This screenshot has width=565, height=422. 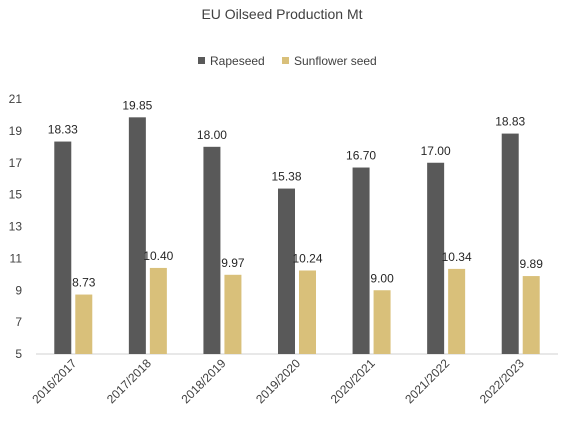 What do you see at coordinates (16, 131) in the screenshot?
I see `y-tick-label: 19` at bounding box center [16, 131].